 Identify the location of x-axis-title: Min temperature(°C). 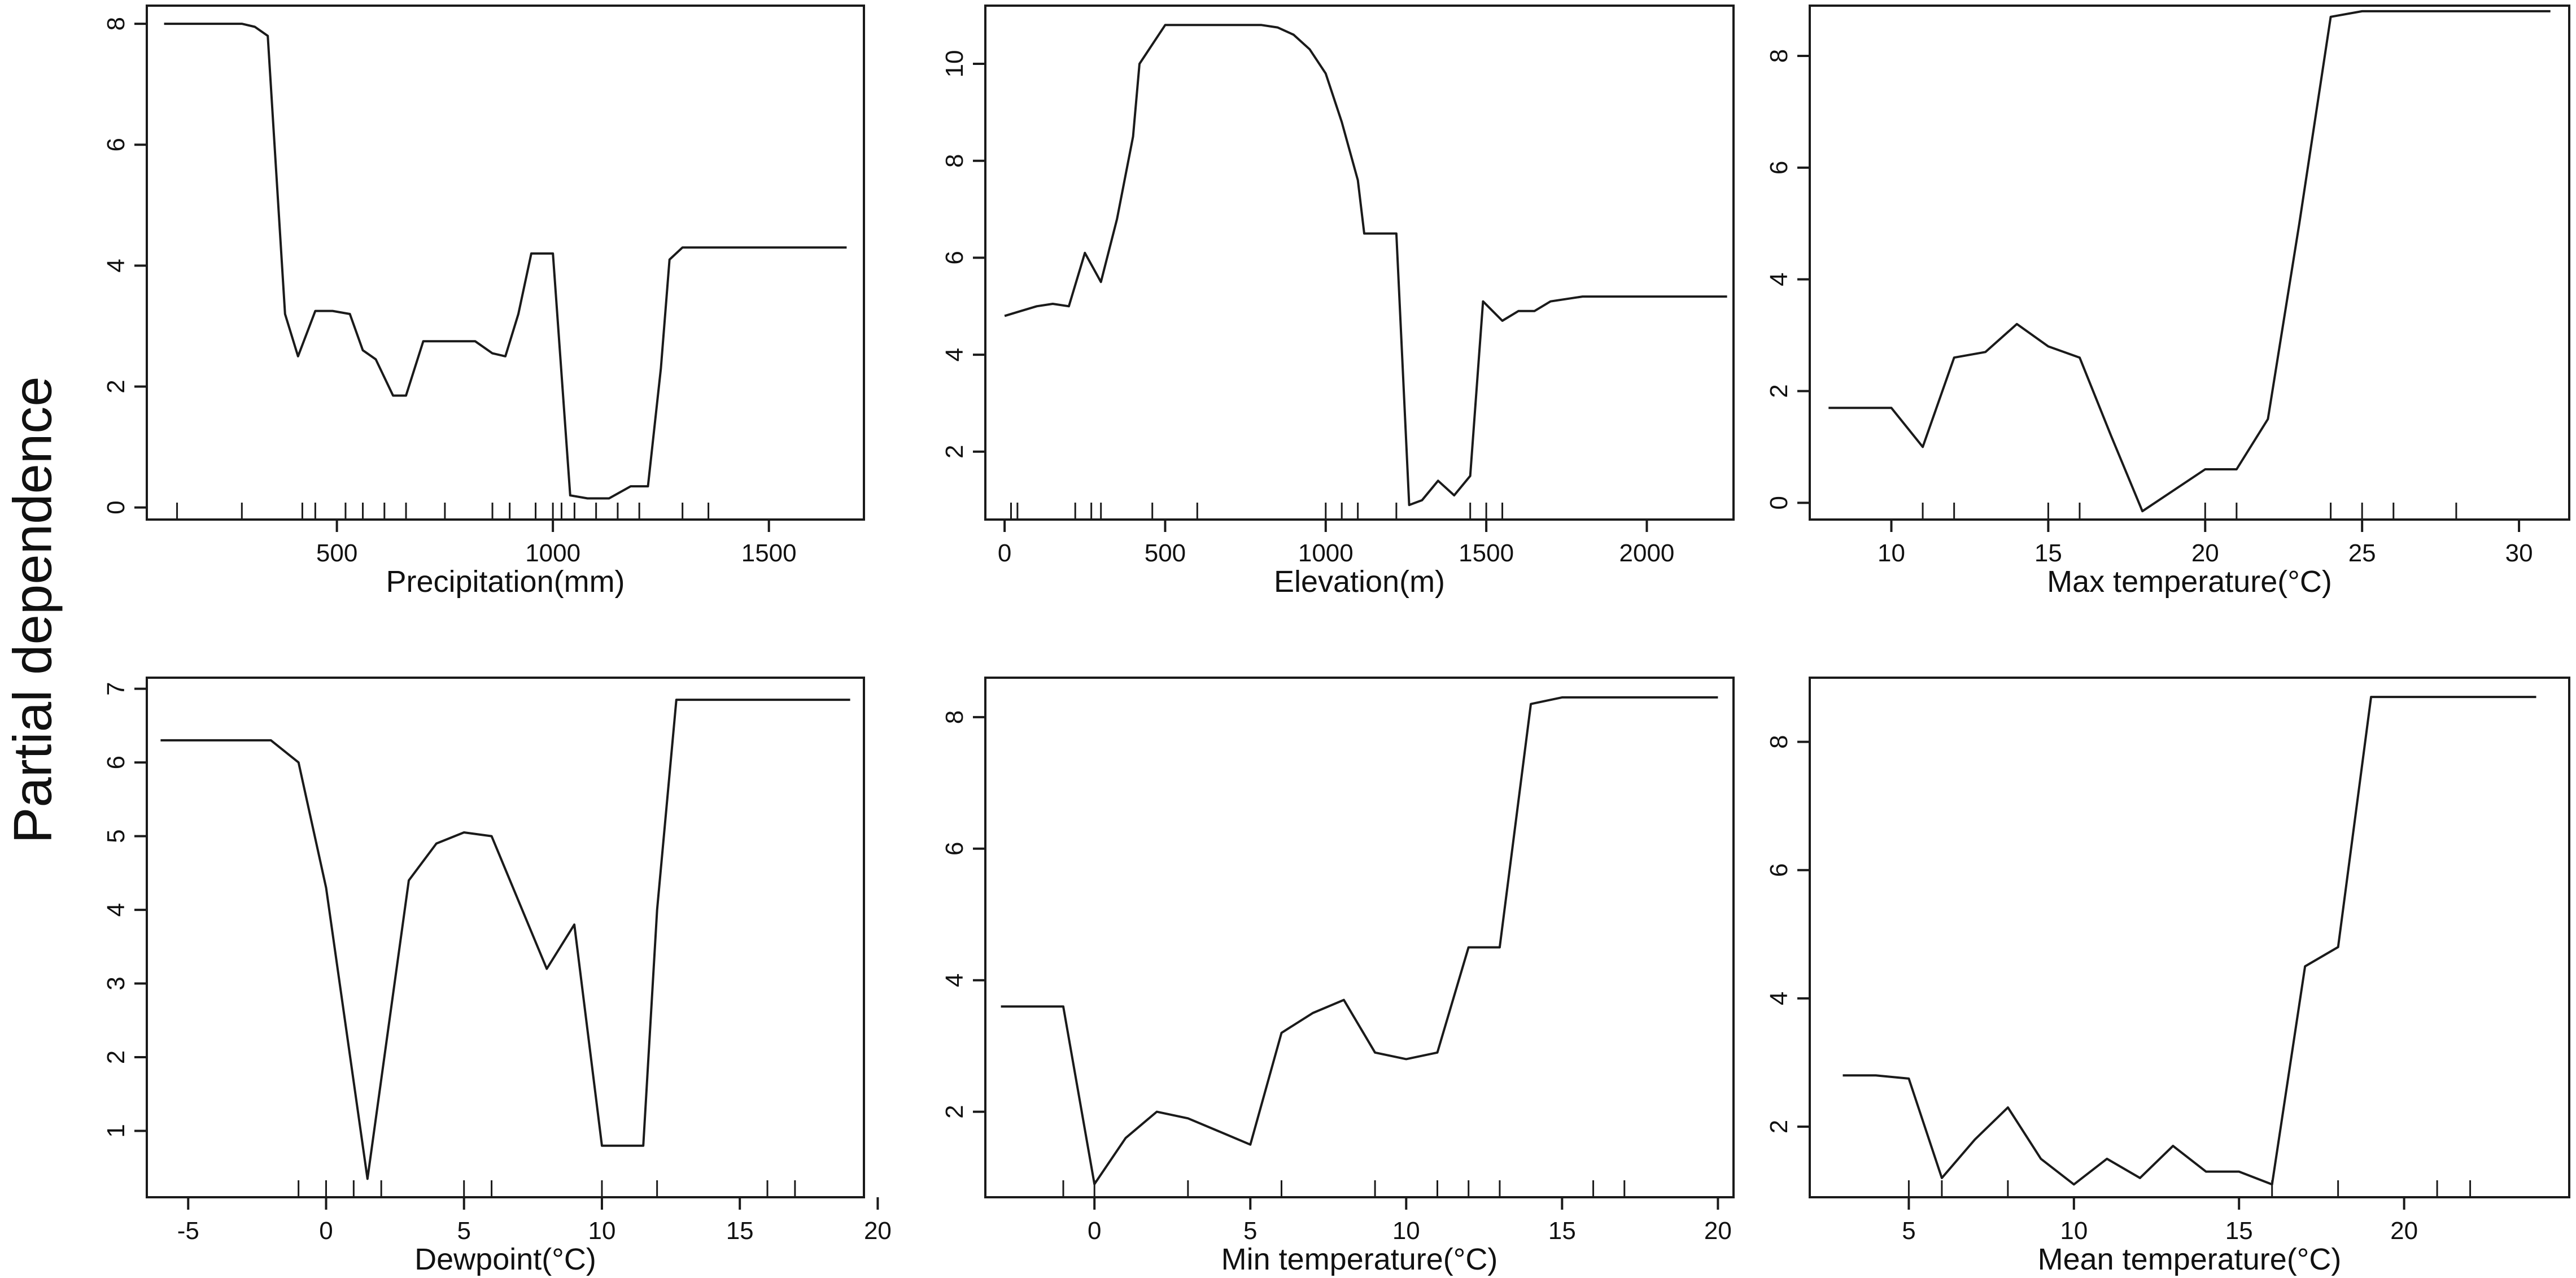
(1359, 1259).